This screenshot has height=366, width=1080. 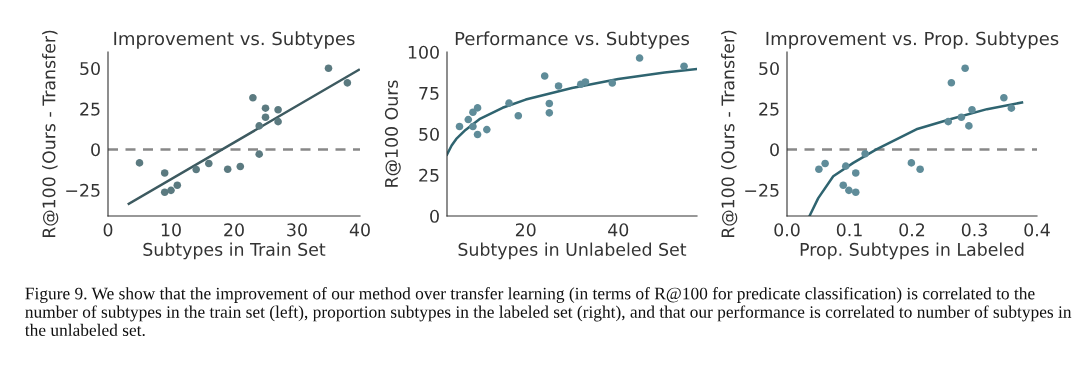 What do you see at coordinates (849, 230) in the screenshot?
I see `x-tick-label: 0.1` at bounding box center [849, 230].